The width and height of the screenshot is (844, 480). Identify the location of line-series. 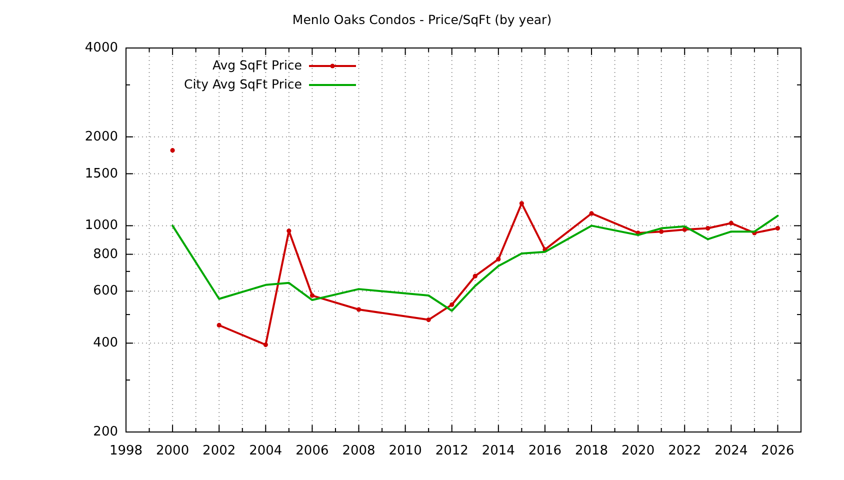
(475, 263).